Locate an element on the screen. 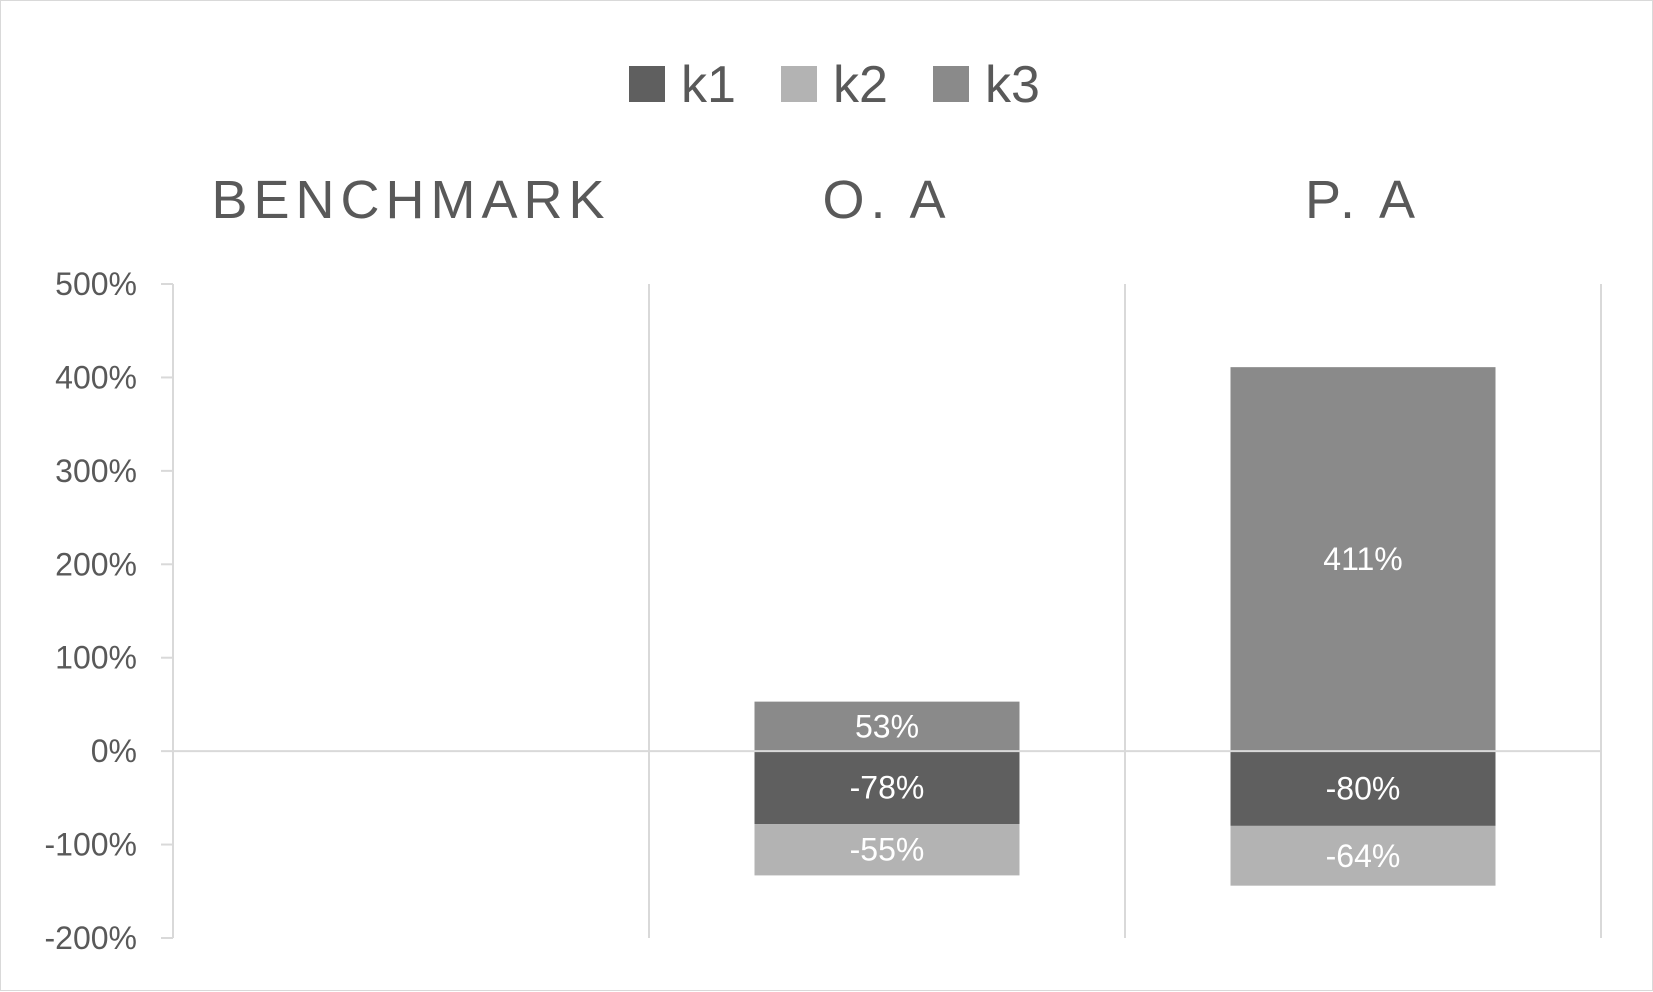  data-label: -80% is located at coordinates (1363, 789).